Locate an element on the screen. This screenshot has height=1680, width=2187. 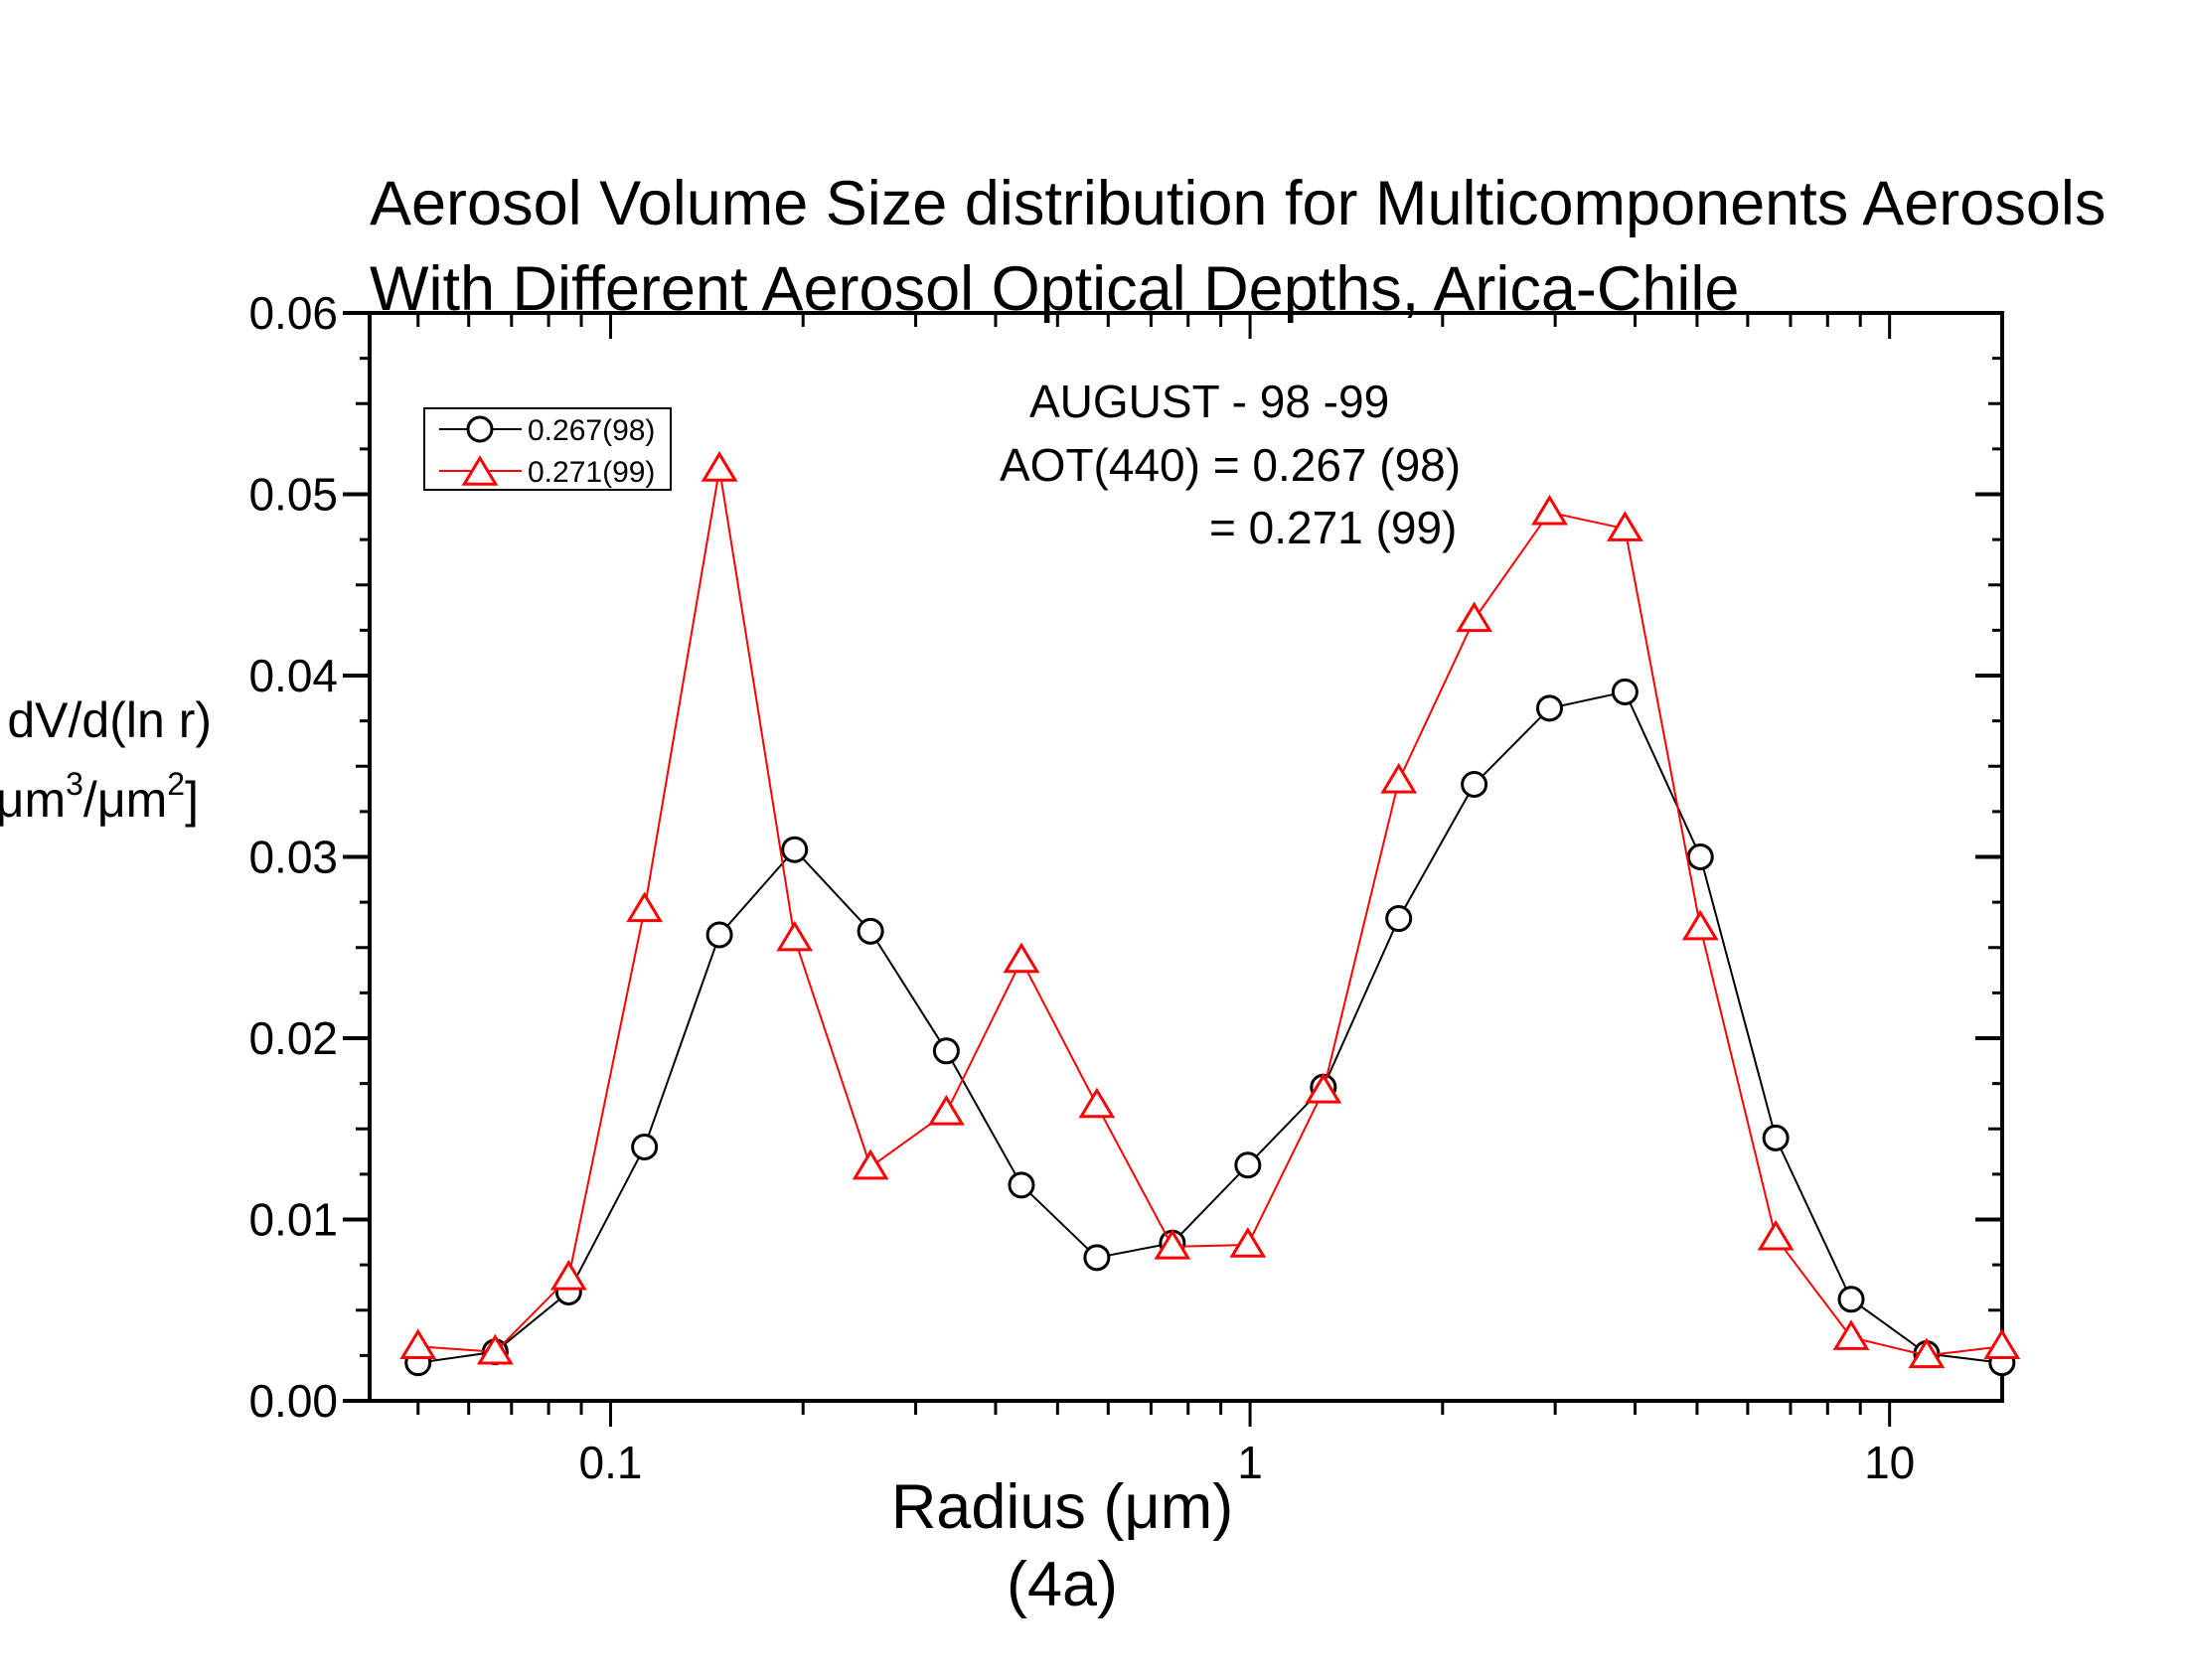
legend-label: 0.267(98) is located at coordinates (591, 430).